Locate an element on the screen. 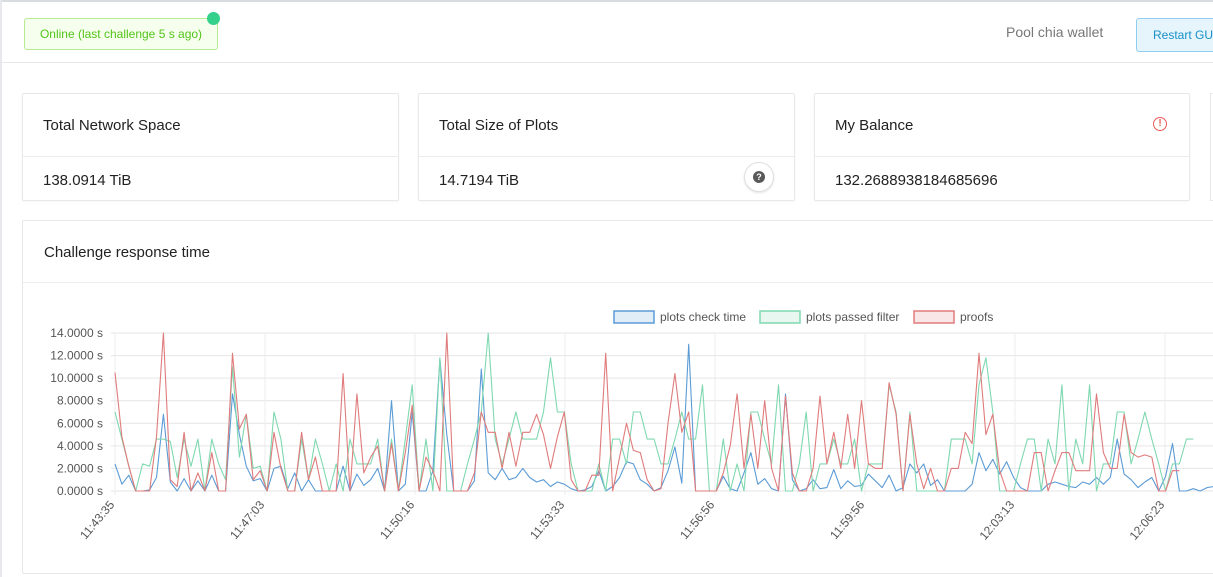 This screenshot has height=577, width=1213. x-tick-label: 12:03:13 is located at coordinates (997, 520).